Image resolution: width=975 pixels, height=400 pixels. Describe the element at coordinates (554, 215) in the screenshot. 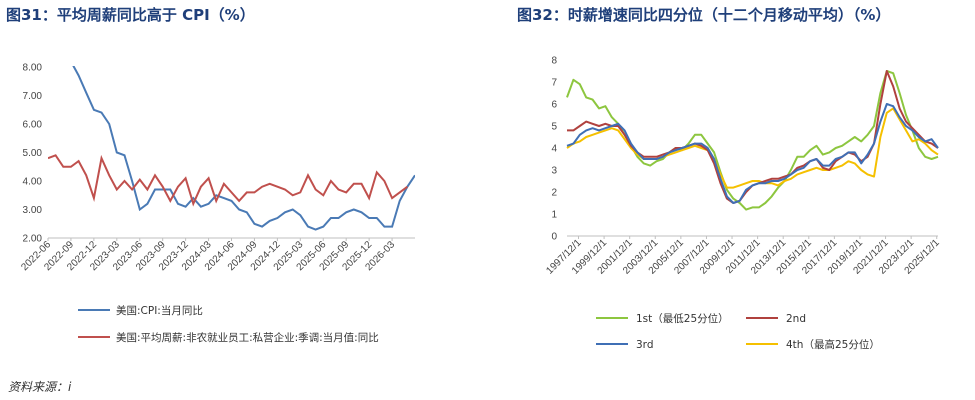

I see `chart32-y-tick-label: 1` at that location.